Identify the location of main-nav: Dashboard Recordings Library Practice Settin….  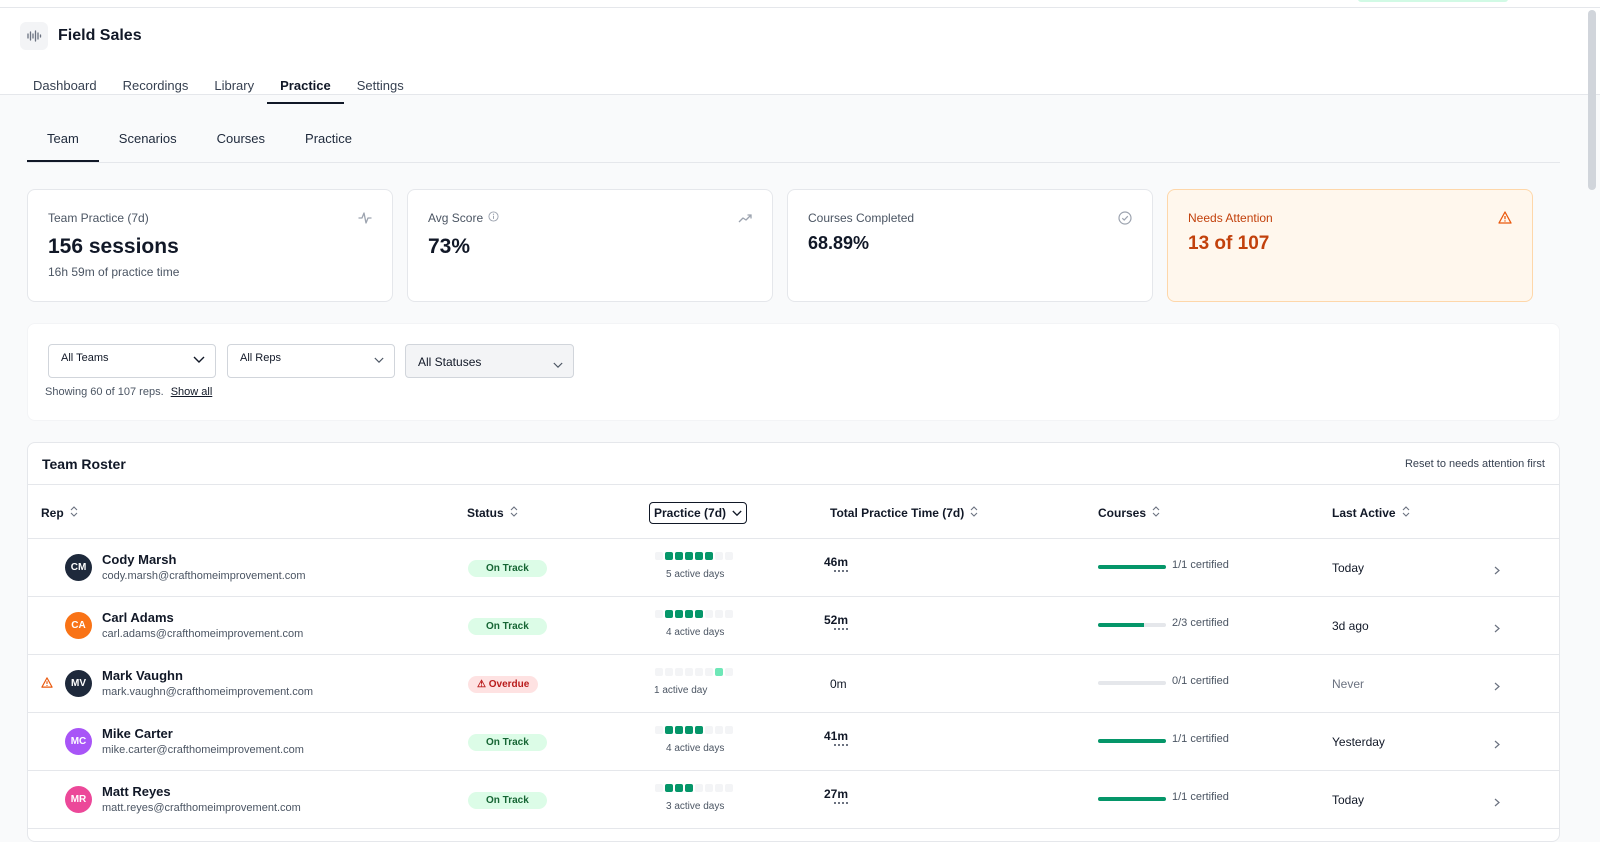
(218, 85).